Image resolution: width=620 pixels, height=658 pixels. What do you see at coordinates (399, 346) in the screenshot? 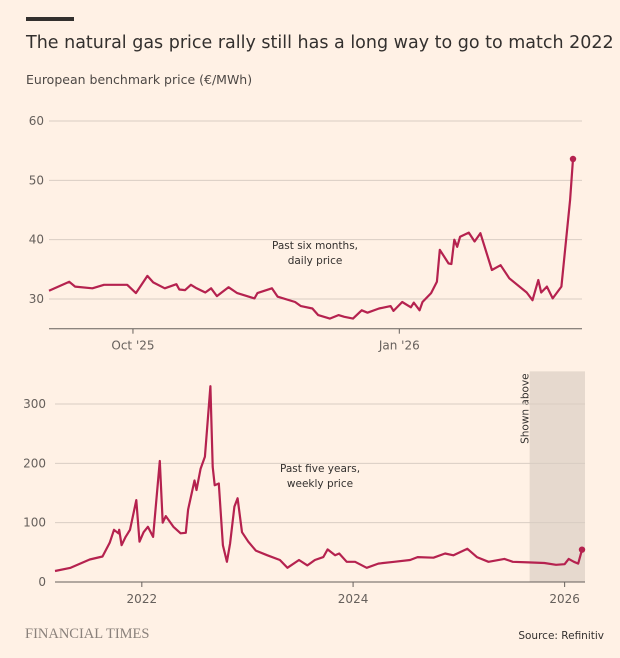
I see `x-tick-label: Jan '26` at bounding box center [399, 346].